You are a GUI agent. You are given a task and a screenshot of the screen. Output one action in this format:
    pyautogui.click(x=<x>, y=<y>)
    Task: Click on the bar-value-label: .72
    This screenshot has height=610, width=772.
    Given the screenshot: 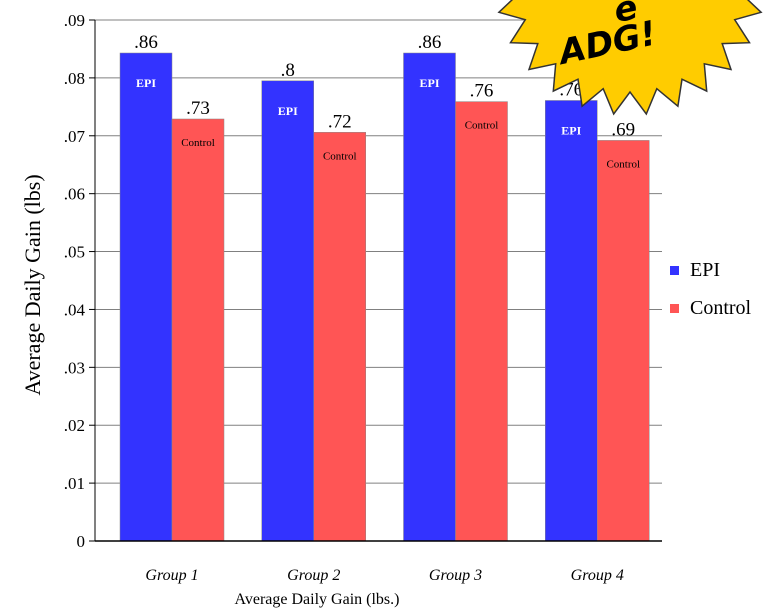 What is the action you would take?
    pyautogui.click(x=340, y=121)
    